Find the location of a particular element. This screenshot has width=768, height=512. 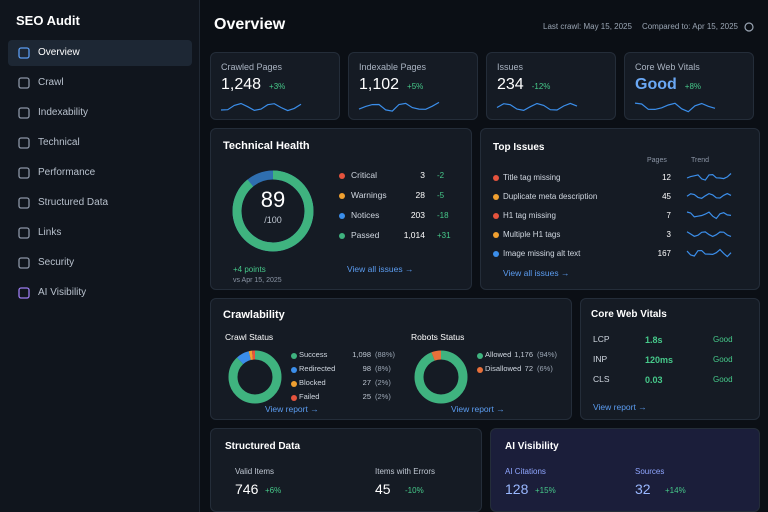

nav-item: Performance is located at coordinates (100, 173).